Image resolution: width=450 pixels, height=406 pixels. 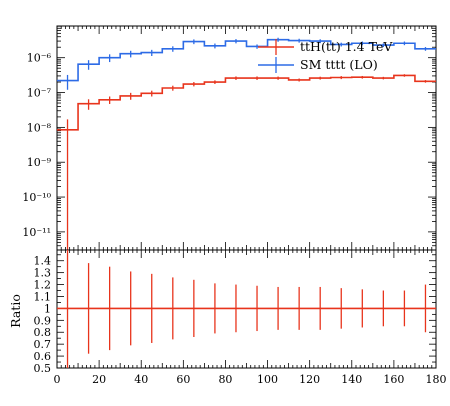 I want to click on x-tick-label: 80, so click(x=225, y=379).